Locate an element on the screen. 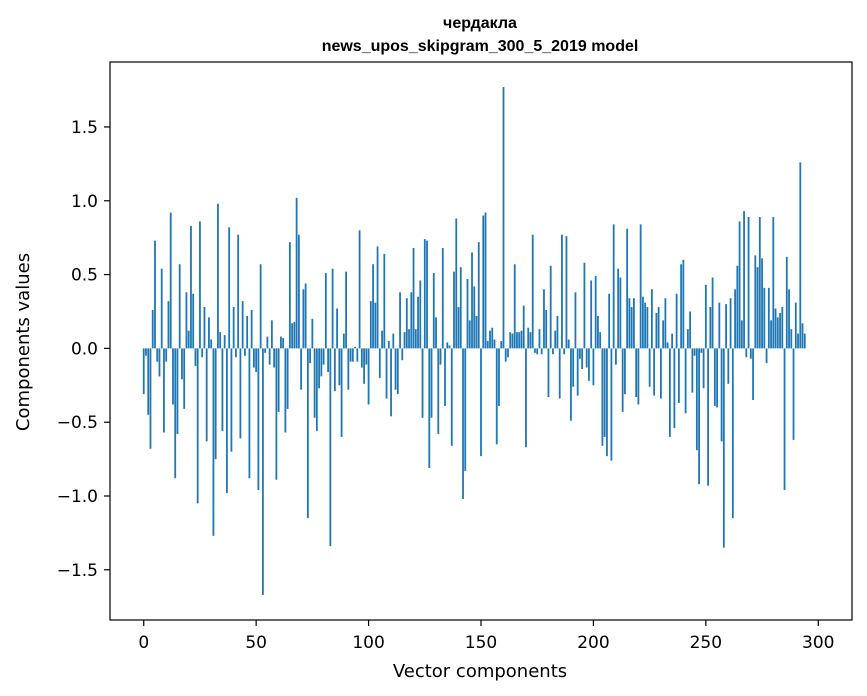 The image size is (867, 696). chart-title-line-2: news_upos_skipgram_300_5_2019 model is located at coordinates (480, 46).